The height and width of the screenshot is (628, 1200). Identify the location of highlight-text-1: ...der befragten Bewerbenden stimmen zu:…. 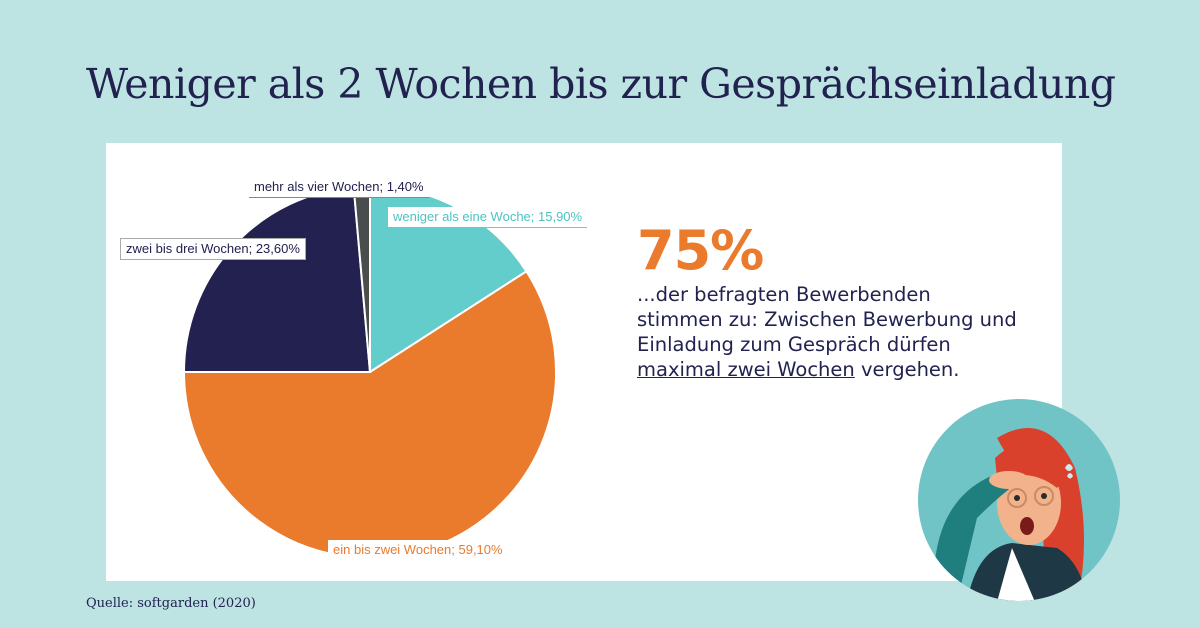
(827, 319).